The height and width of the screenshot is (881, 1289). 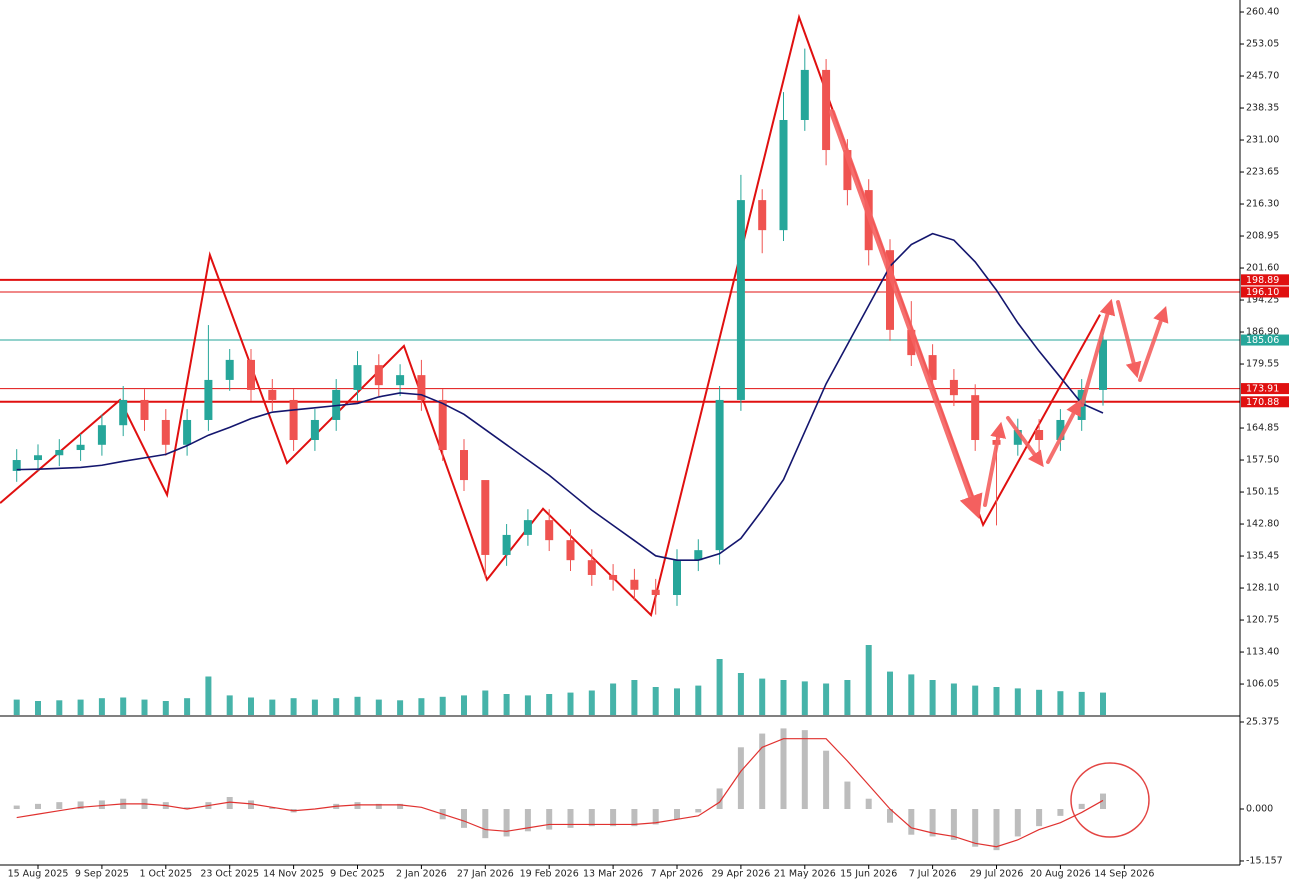 What do you see at coordinates (421, 874) in the screenshot?
I see `x-tick-label: 2 Jan 2026` at bounding box center [421, 874].